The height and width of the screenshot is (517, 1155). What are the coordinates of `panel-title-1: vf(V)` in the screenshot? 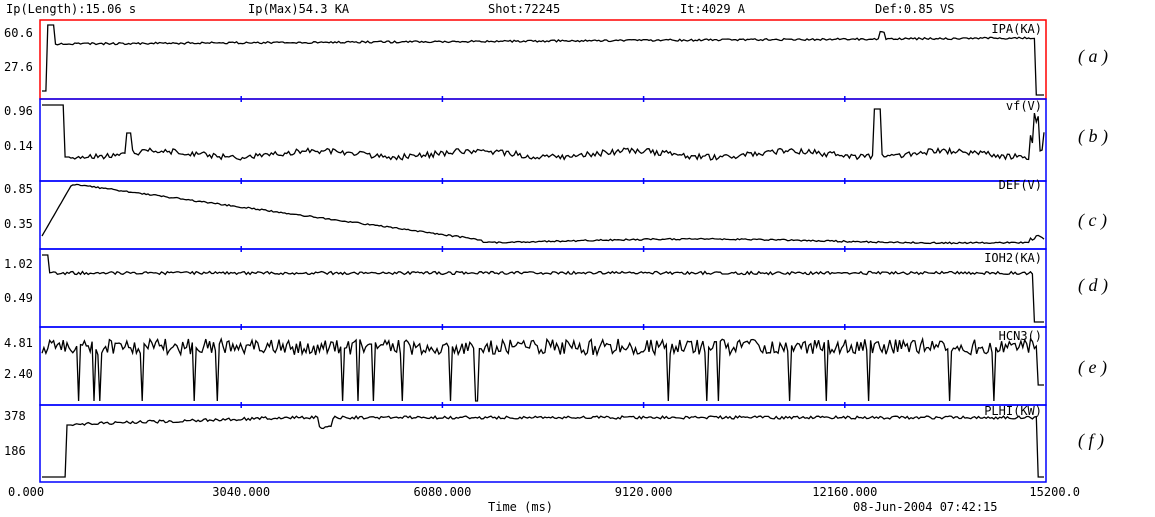 It's located at (1024, 106).